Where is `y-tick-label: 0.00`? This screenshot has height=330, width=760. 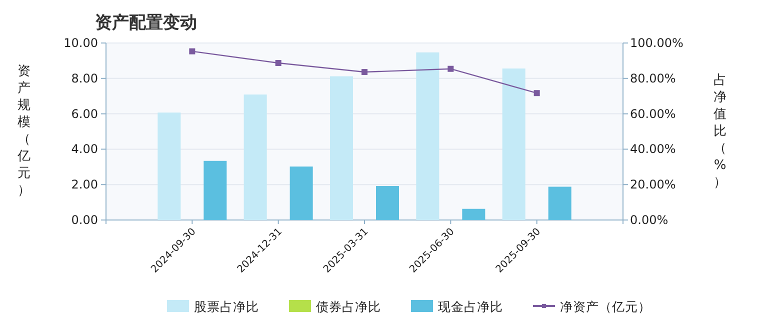 y-tick-label: 0.00 is located at coordinates (84, 220).